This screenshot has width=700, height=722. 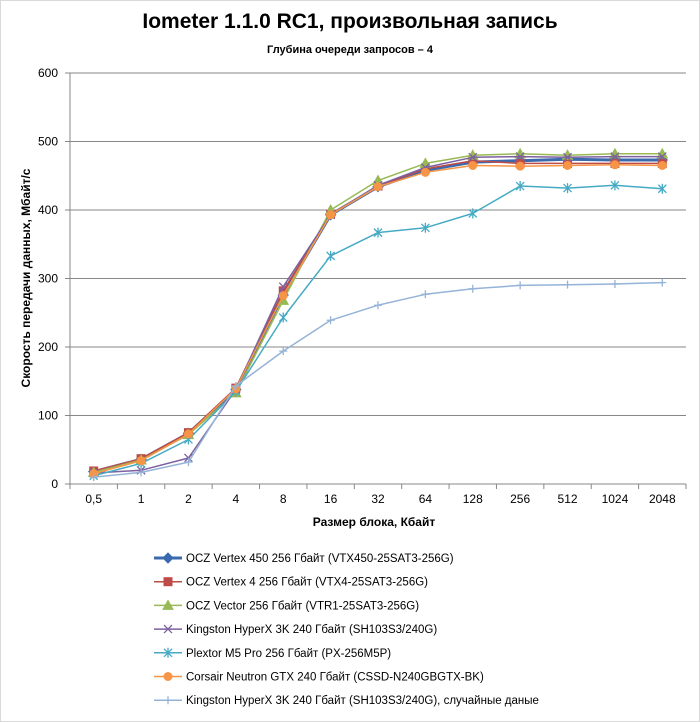 I want to click on y-tick-label: 300, so click(x=48, y=279).